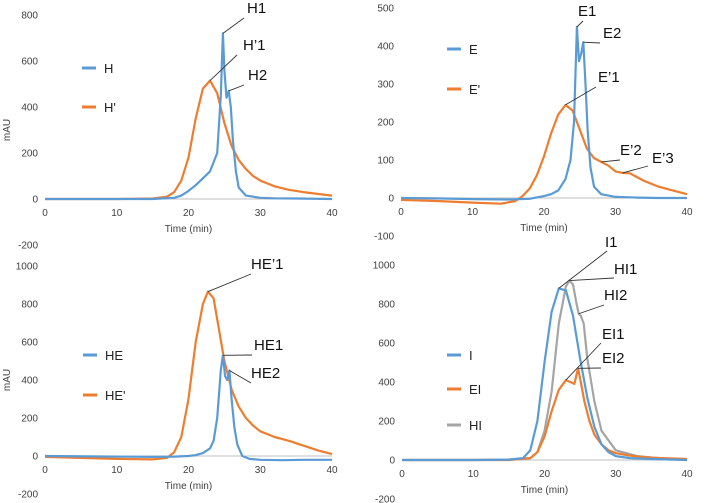 The height and width of the screenshot is (503, 708). I want to click on peak-annotation: HE1, so click(268, 345).